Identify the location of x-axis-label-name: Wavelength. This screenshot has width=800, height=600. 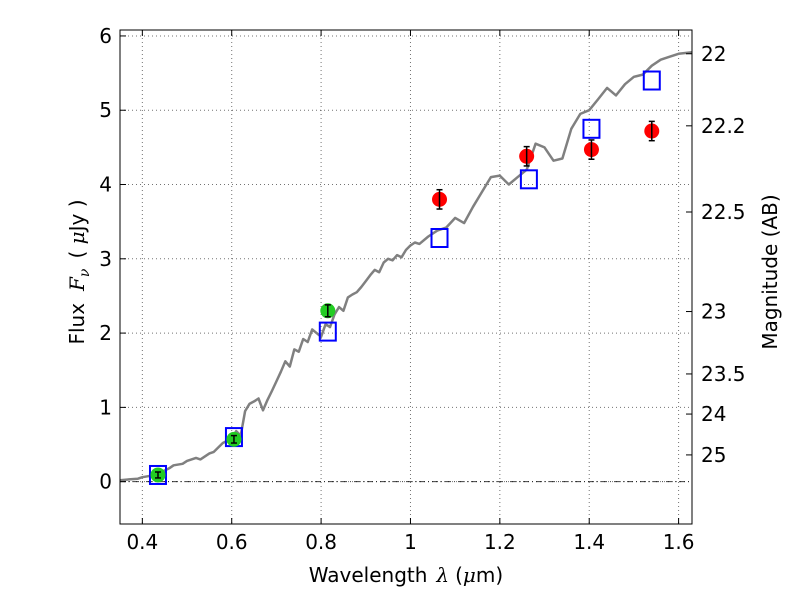
(368, 575).